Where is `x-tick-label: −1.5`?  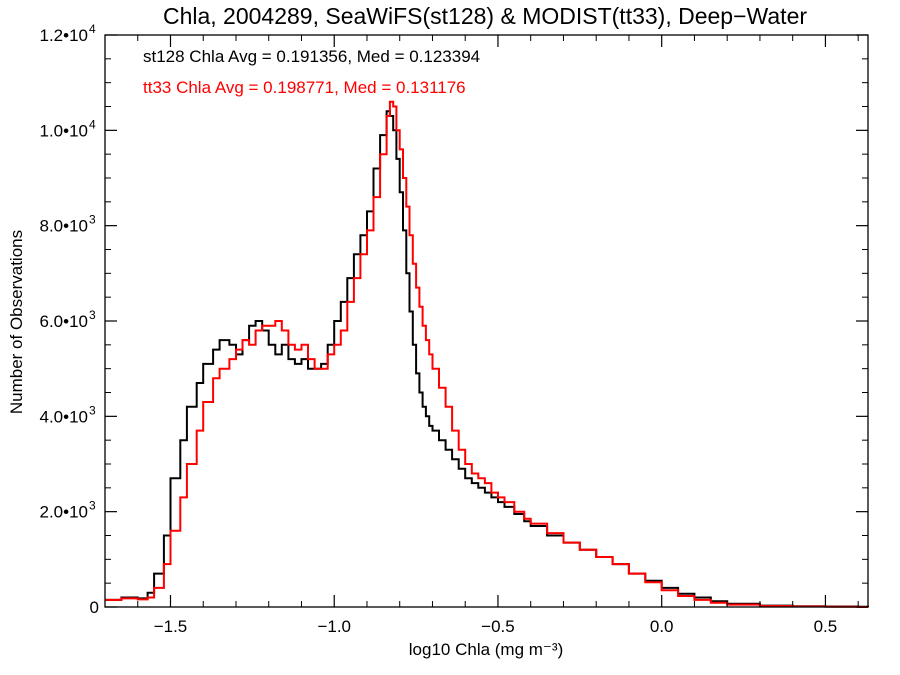 x-tick-label: −1.5 is located at coordinates (171, 626).